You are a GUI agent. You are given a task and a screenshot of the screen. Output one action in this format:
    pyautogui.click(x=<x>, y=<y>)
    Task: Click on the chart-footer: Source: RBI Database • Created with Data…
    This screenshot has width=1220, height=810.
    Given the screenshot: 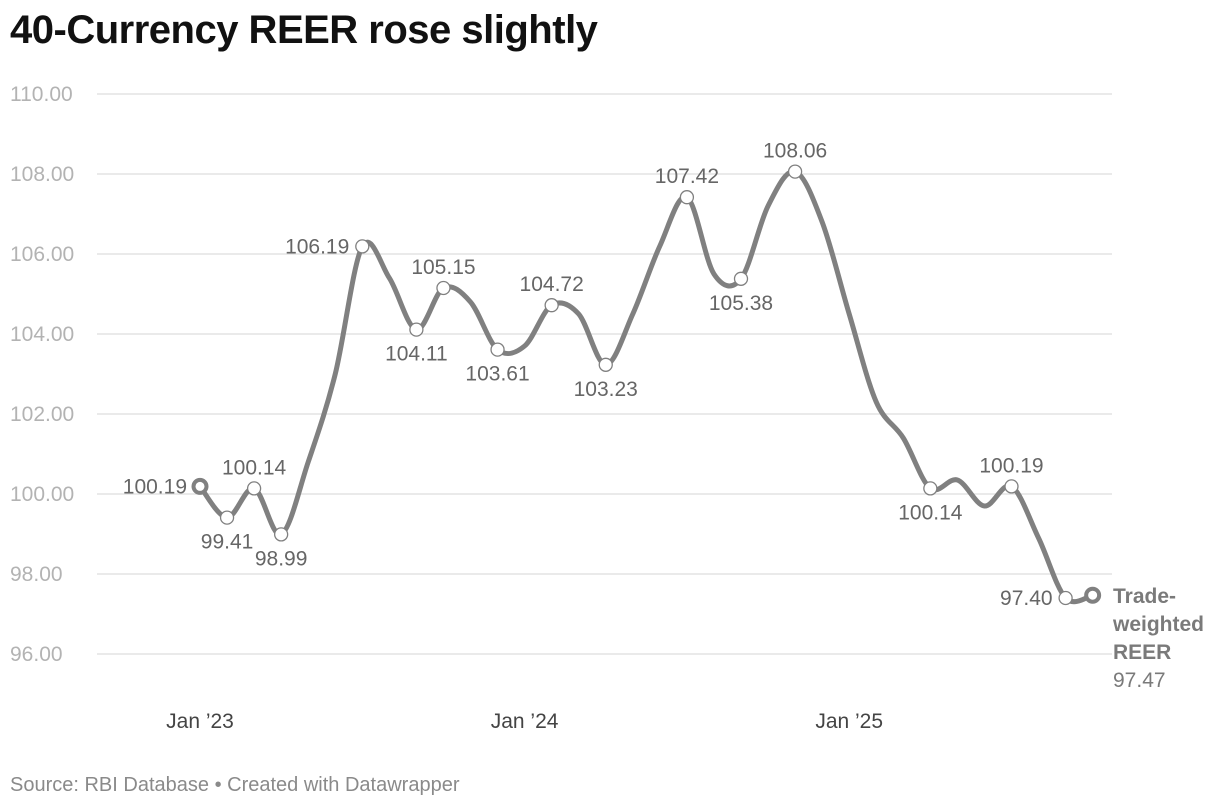 What is the action you would take?
    pyautogui.click(x=234, y=785)
    